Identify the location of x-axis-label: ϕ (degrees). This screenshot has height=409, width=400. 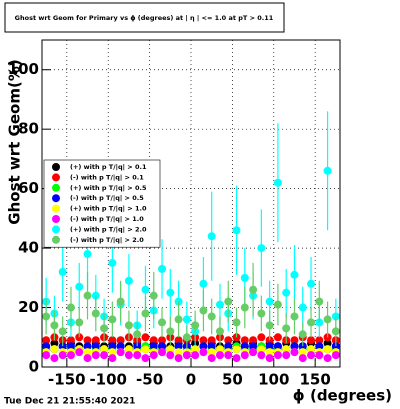
(342, 396).